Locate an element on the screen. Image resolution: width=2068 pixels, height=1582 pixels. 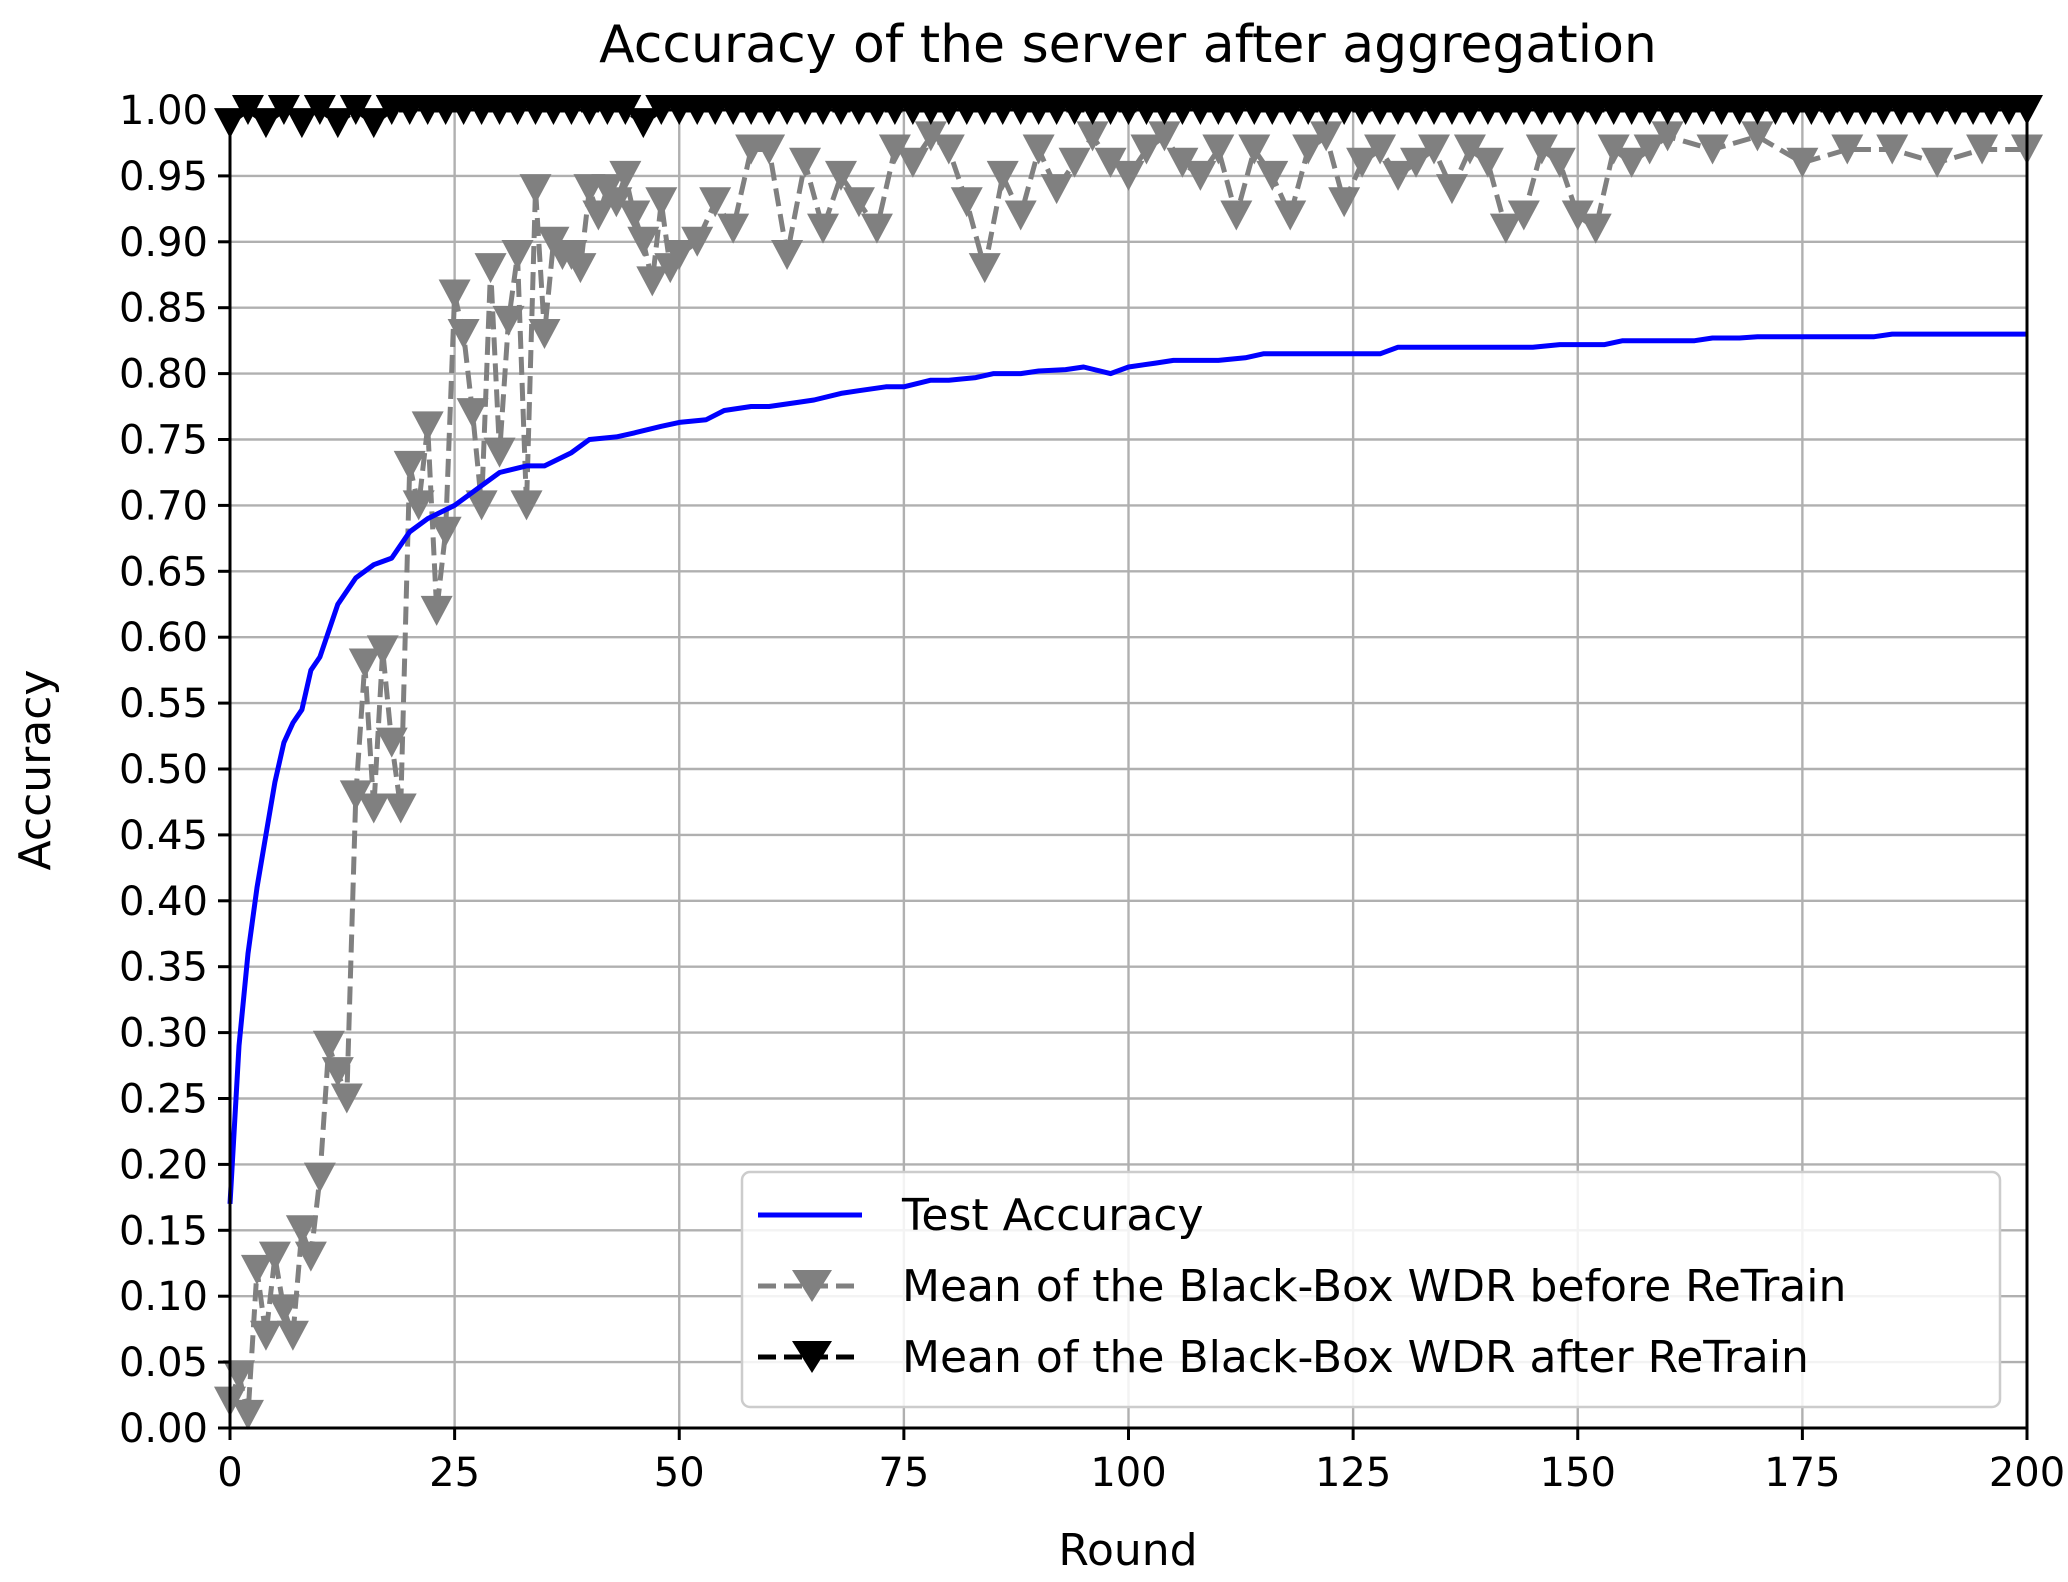
y-tick-label: 0.25 is located at coordinates (163, 1100).